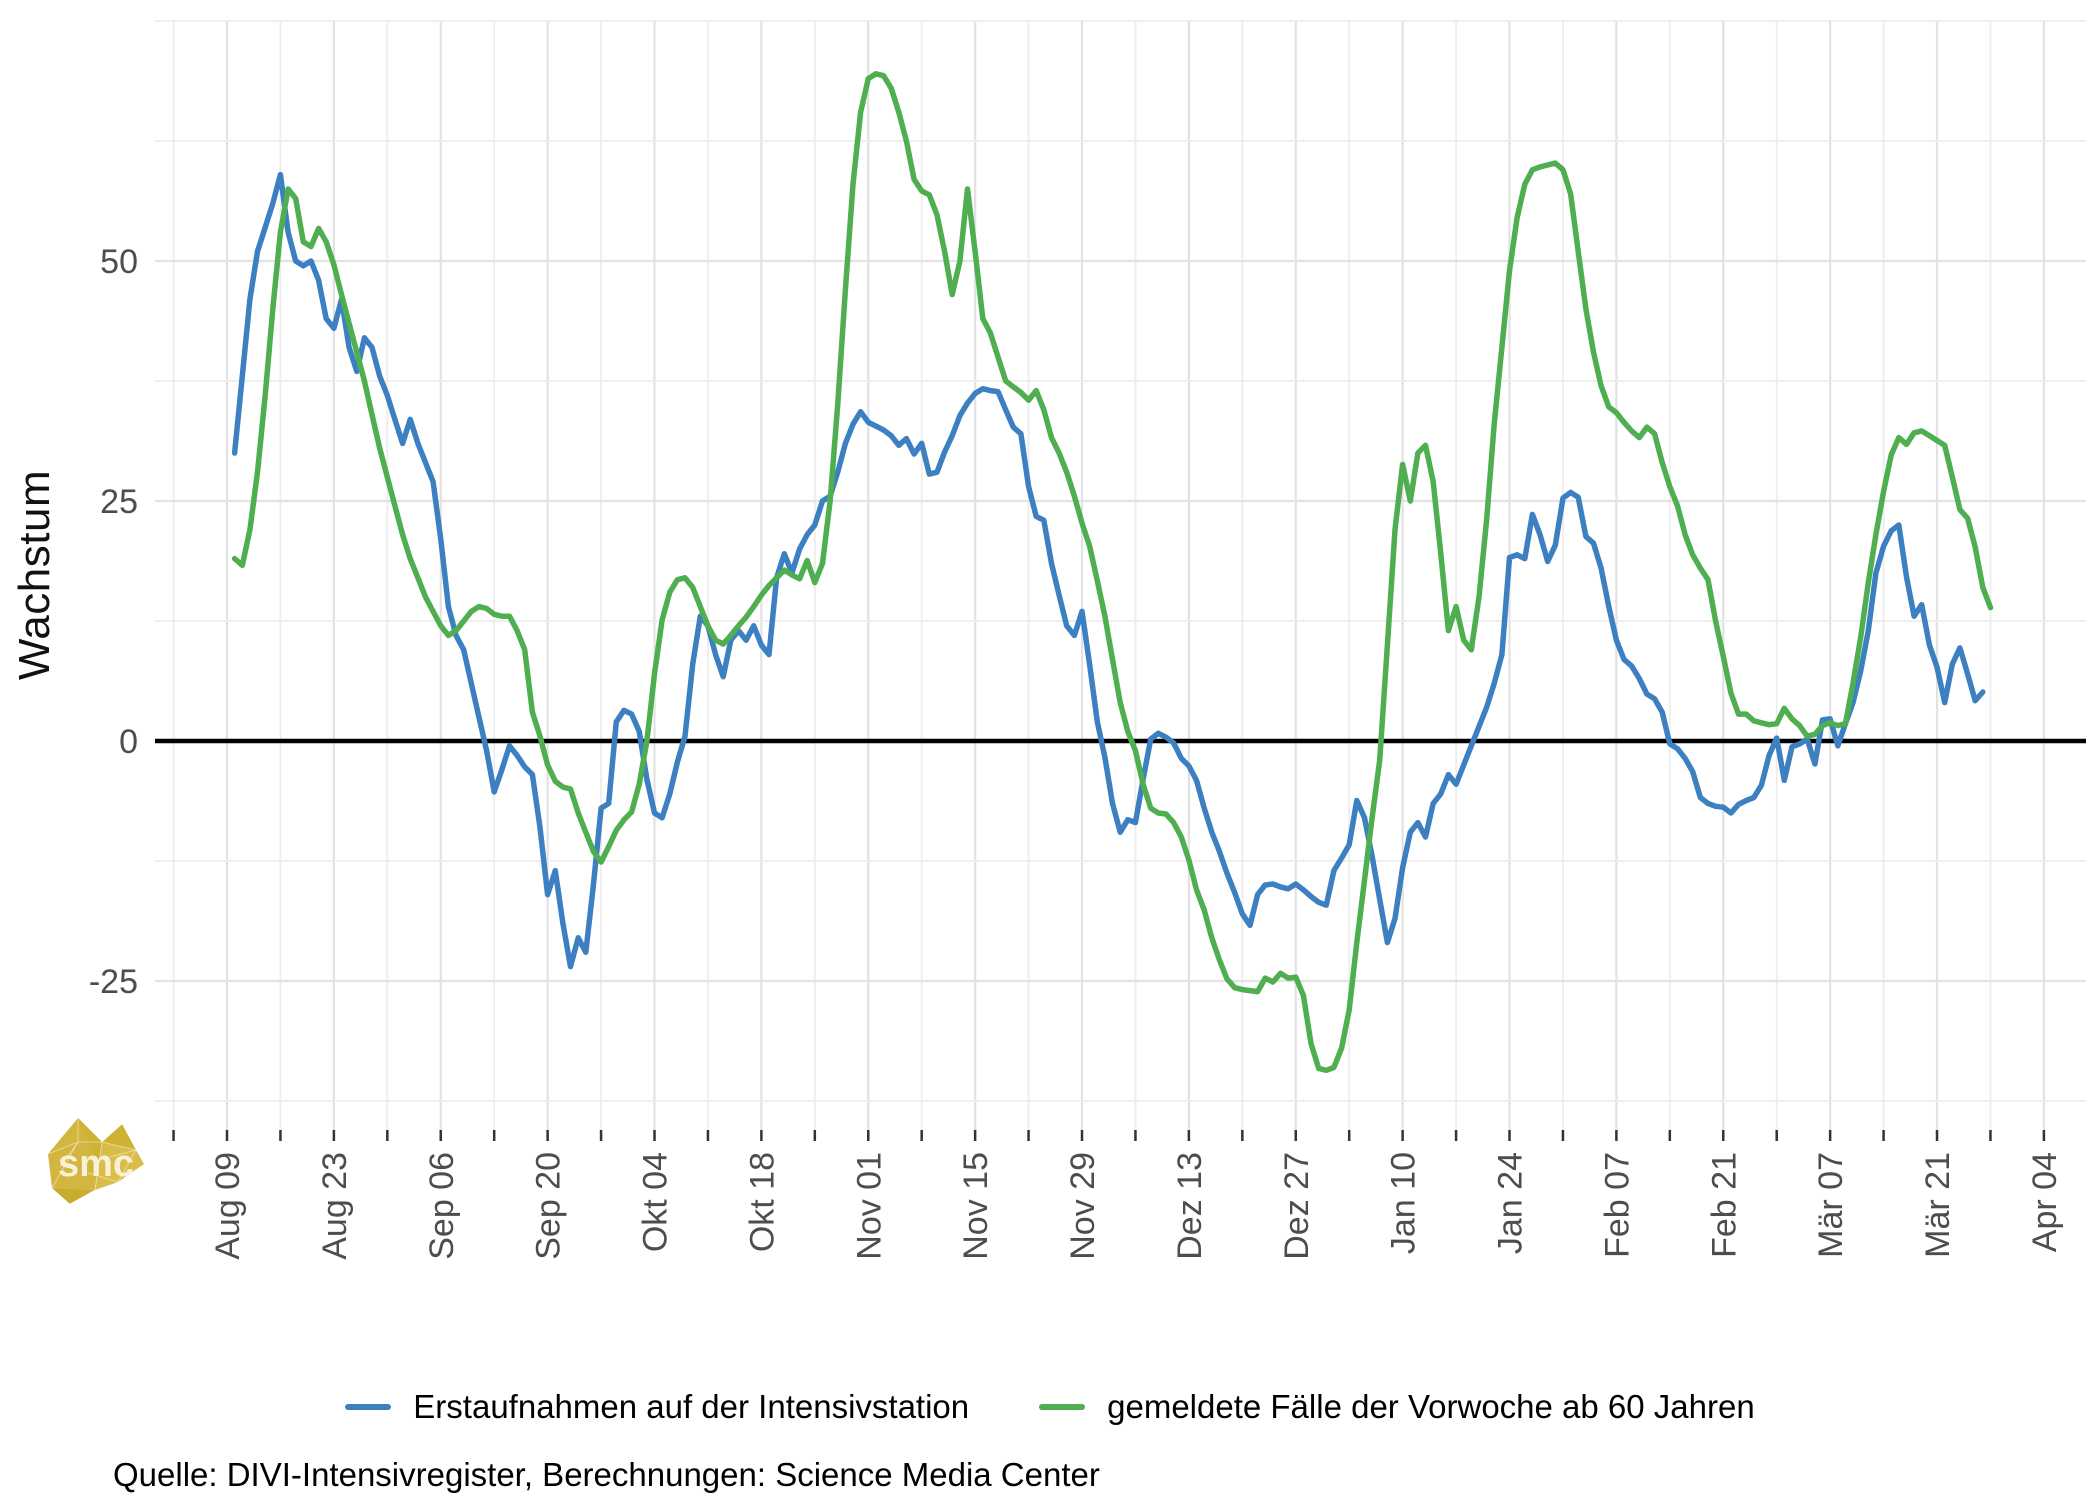 This screenshot has height=1499, width=2100. Describe the element at coordinates (442, 1206) in the screenshot. I see `x-tick-label: Sep 06` at that location.